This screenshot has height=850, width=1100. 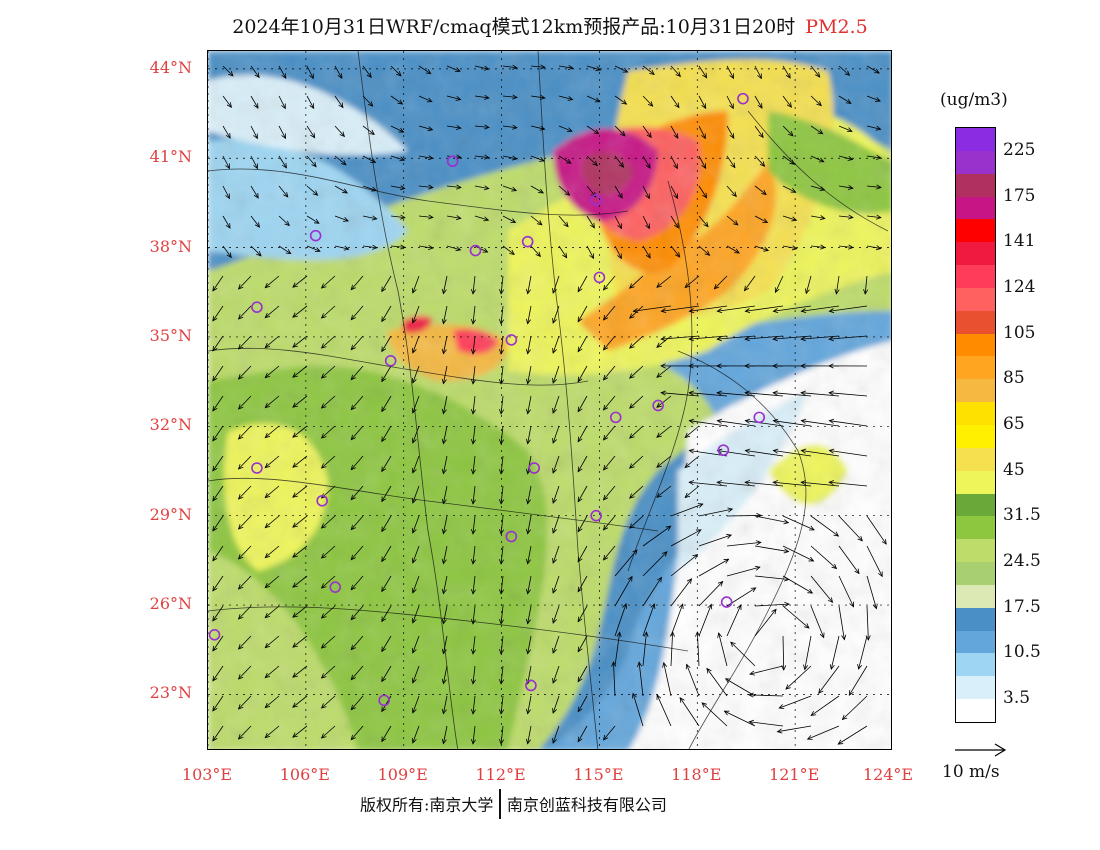 I want to click on colorbar-tick-label: 225, so click(x=1019, y=149).